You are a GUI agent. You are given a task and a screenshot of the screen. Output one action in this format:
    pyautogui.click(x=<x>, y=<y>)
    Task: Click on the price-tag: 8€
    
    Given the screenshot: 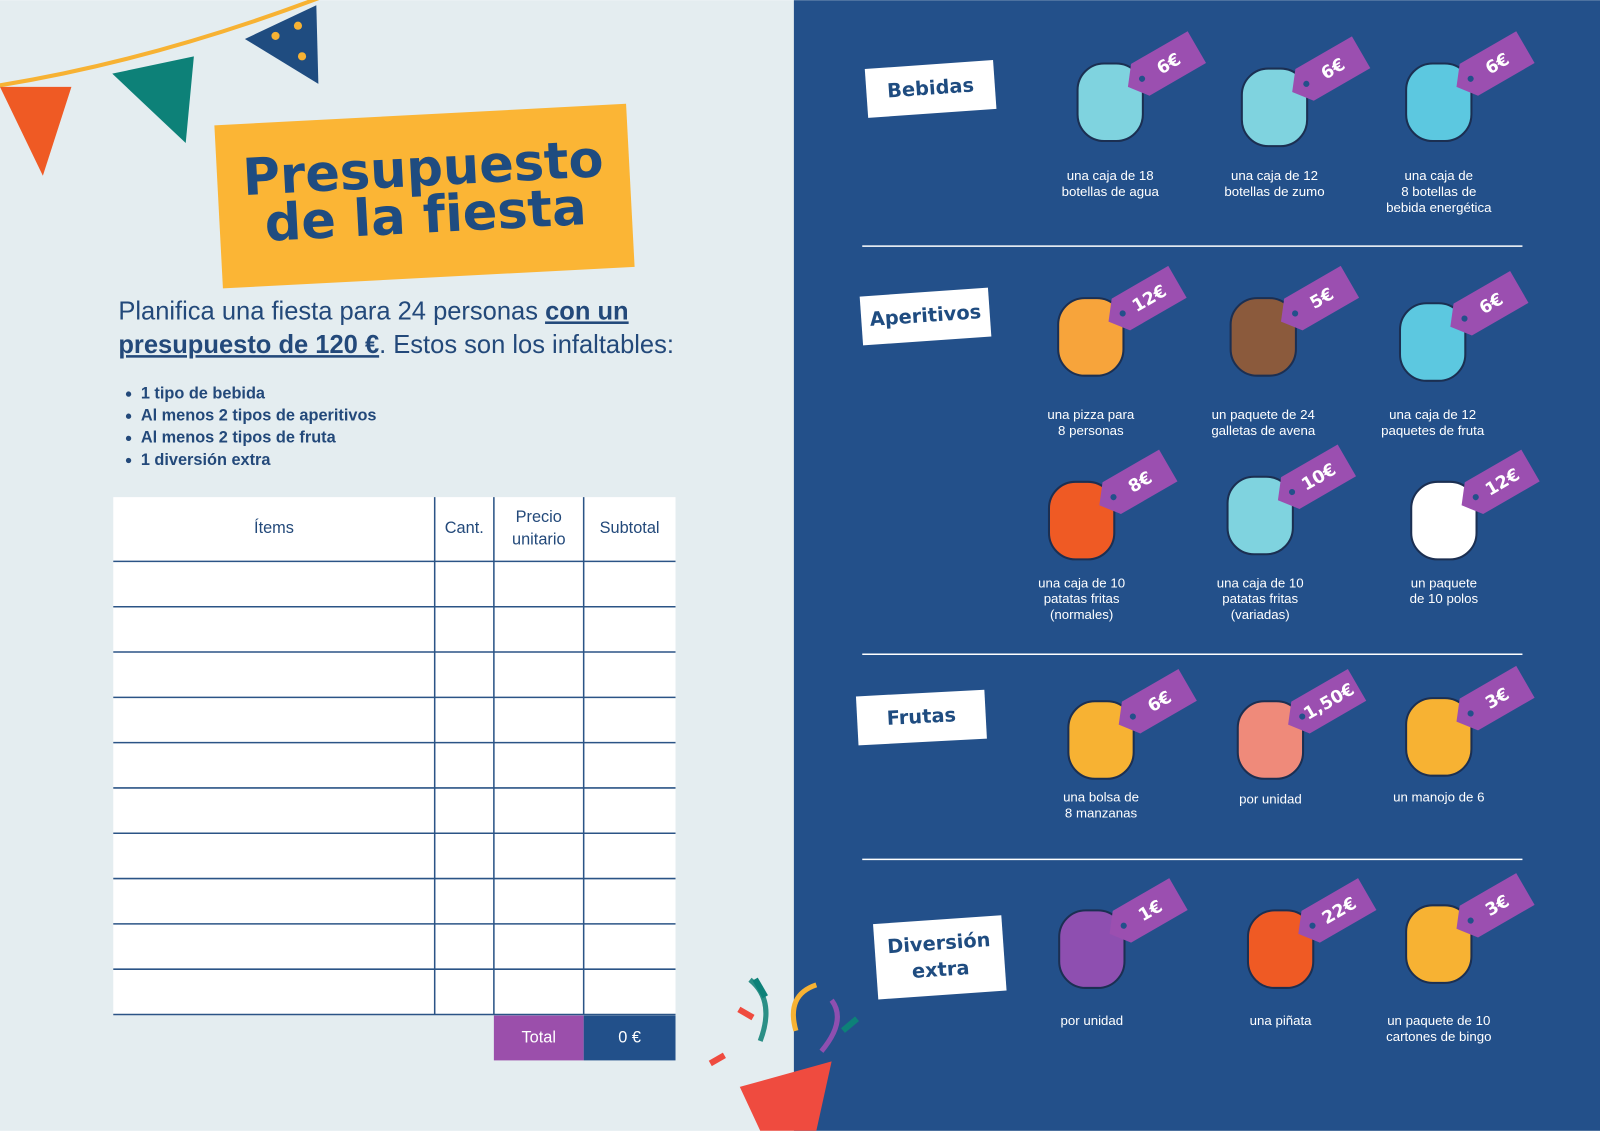 What is the action you would take?
    pyautogui.click(x=1138, y=482)
    